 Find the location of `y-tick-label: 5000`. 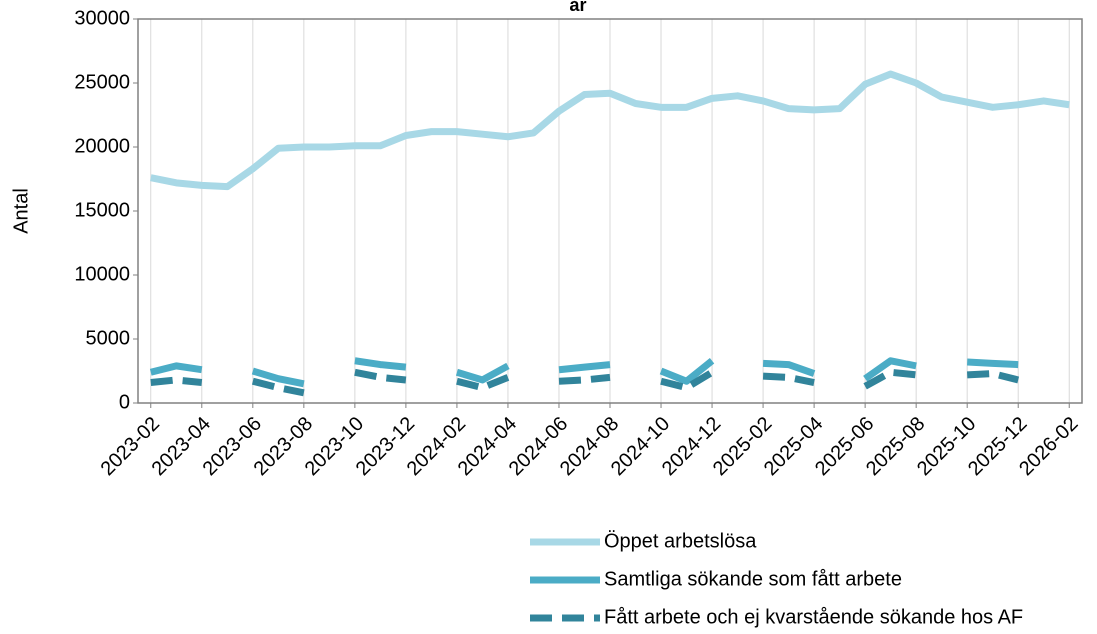

y-tick-label: 5000 is located at coordinates (108, 338).